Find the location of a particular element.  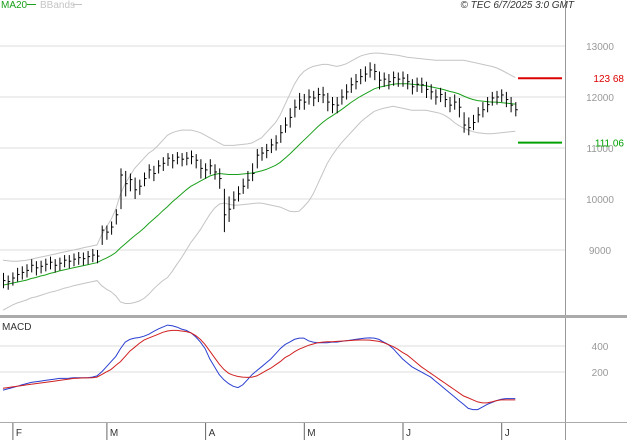

x-tick-label: F is located at coordinates (19, 433).